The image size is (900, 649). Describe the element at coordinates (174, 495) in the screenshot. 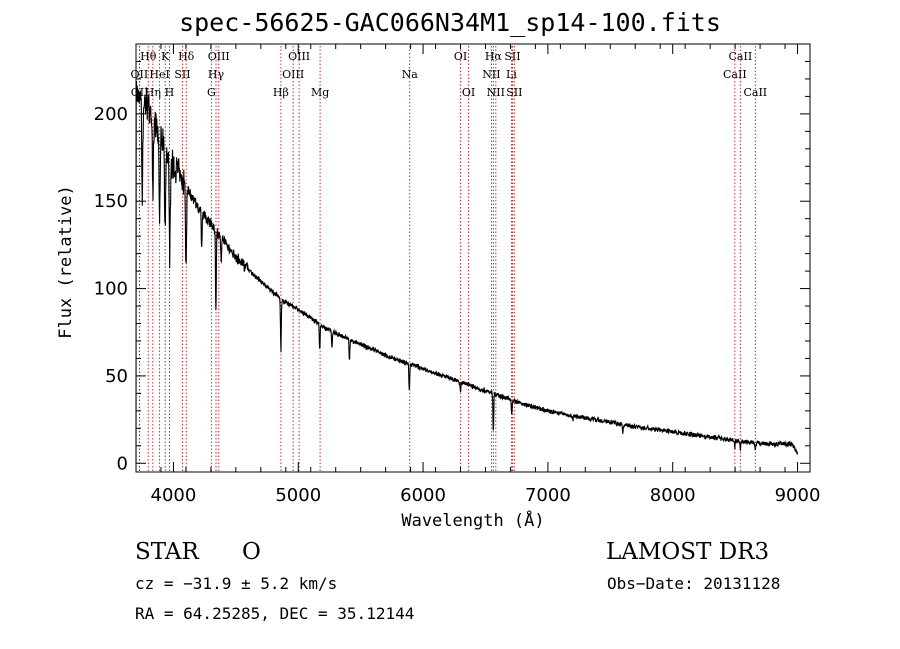

I see `x-tick-label: 4000` at that location.